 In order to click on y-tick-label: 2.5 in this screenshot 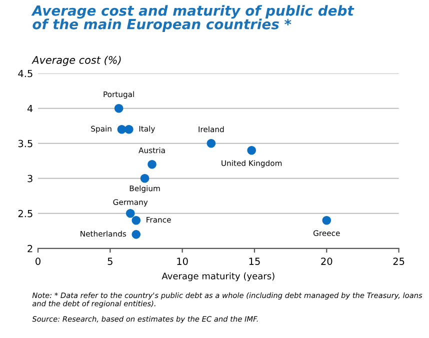, I will do `click(25, 214)`.